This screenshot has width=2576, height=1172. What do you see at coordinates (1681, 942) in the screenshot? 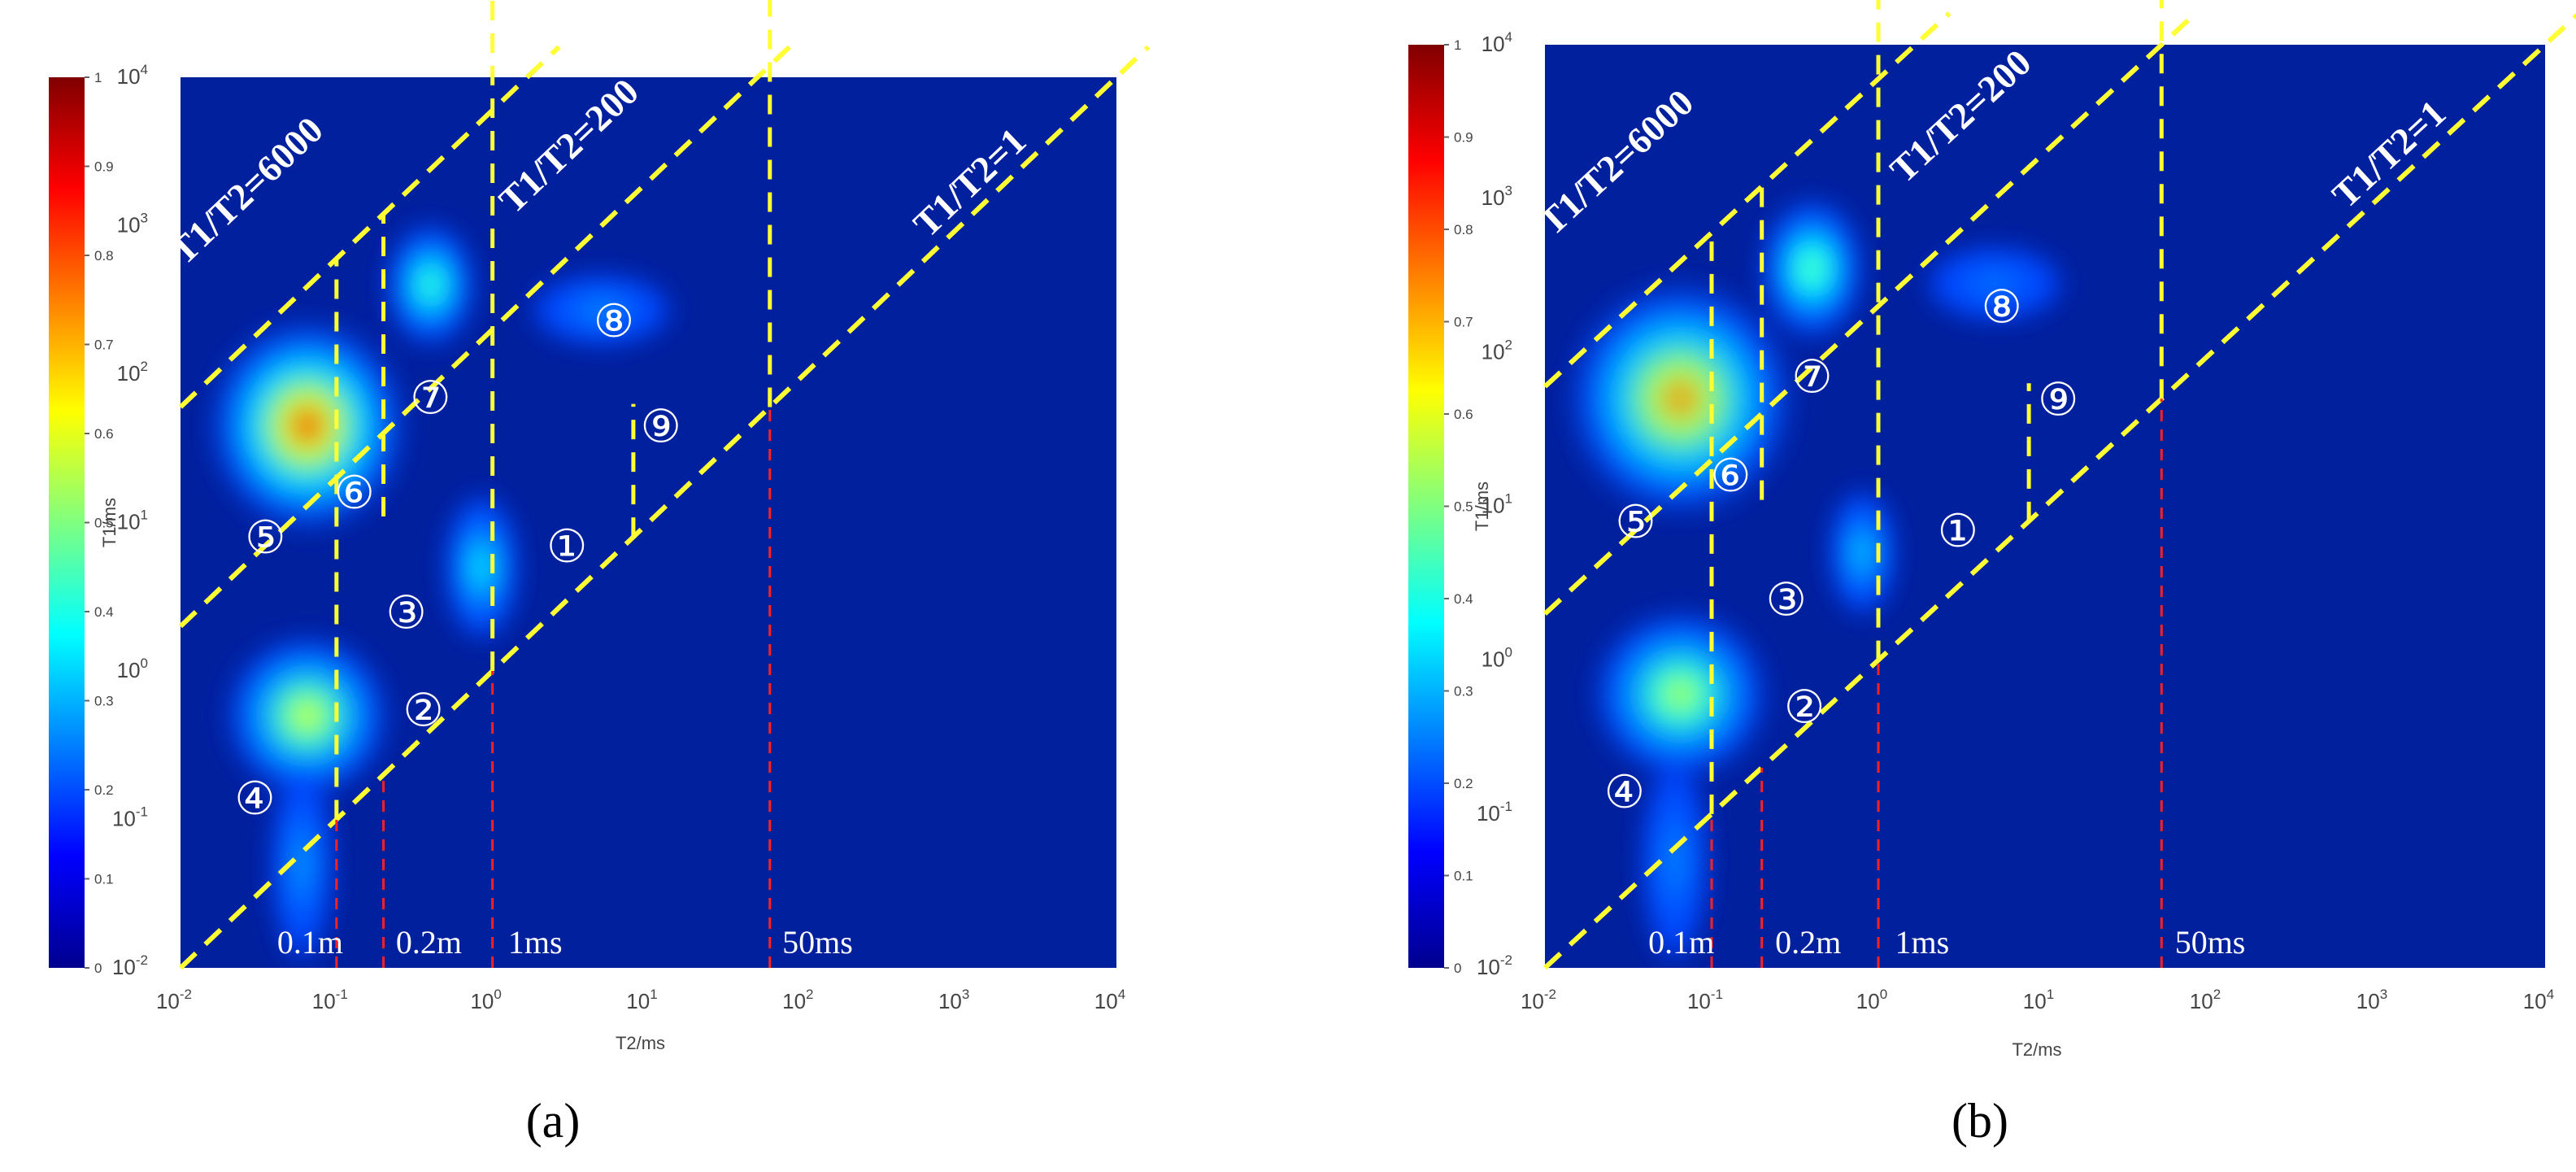
I see `cutoff-label: 0.1m` at bounding box center [1681, 942].